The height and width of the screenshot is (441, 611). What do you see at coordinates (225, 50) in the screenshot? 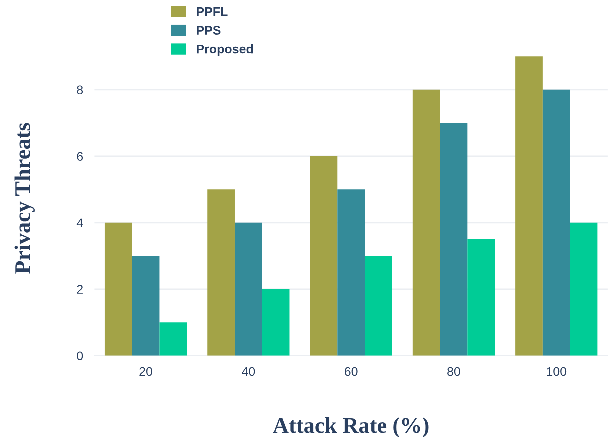
I see `legend-label: Proposed` at bounding box center [225, 50].